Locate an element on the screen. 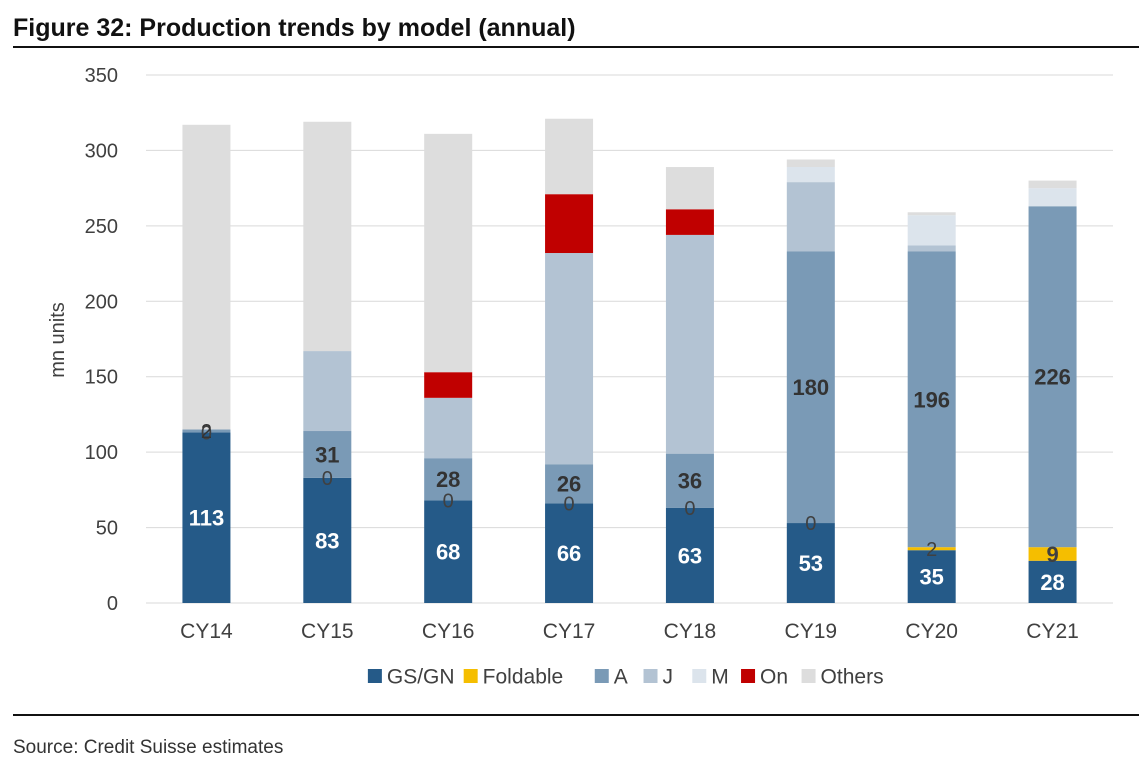 This screenshot has height=772, width=1146. x-tick-label: CY20 is located at coordinates (931, 631).